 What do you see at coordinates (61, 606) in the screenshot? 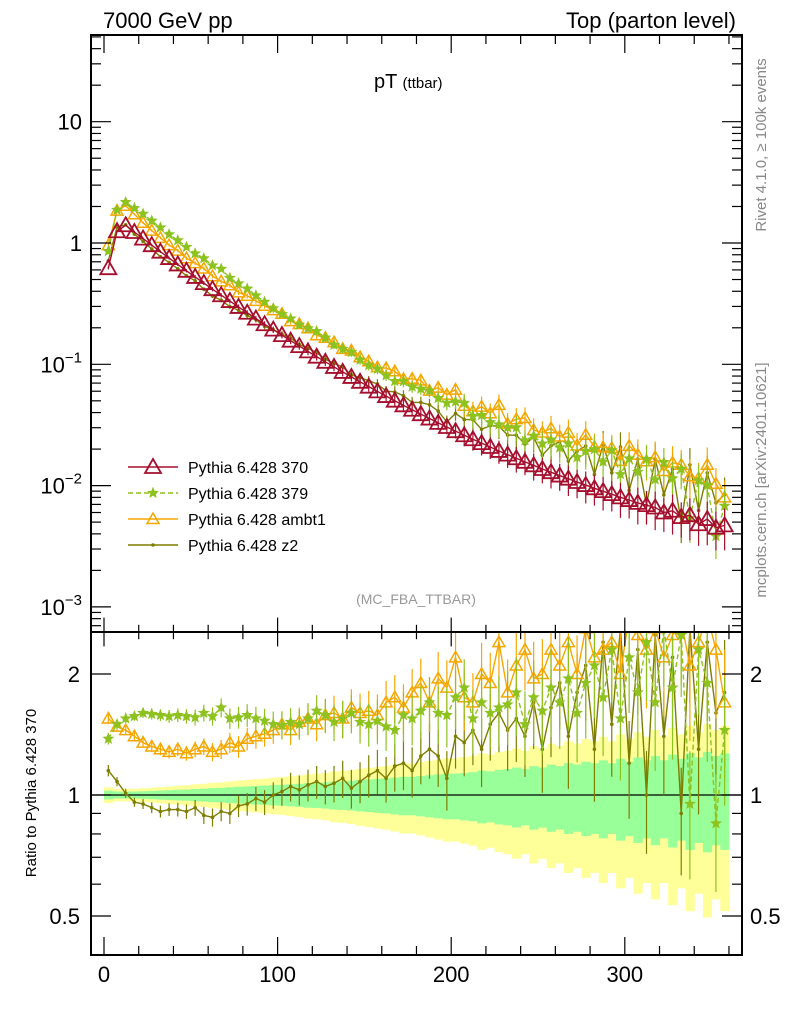
I see `y-tick-label: 10−3` at bounding box center [61, 606].